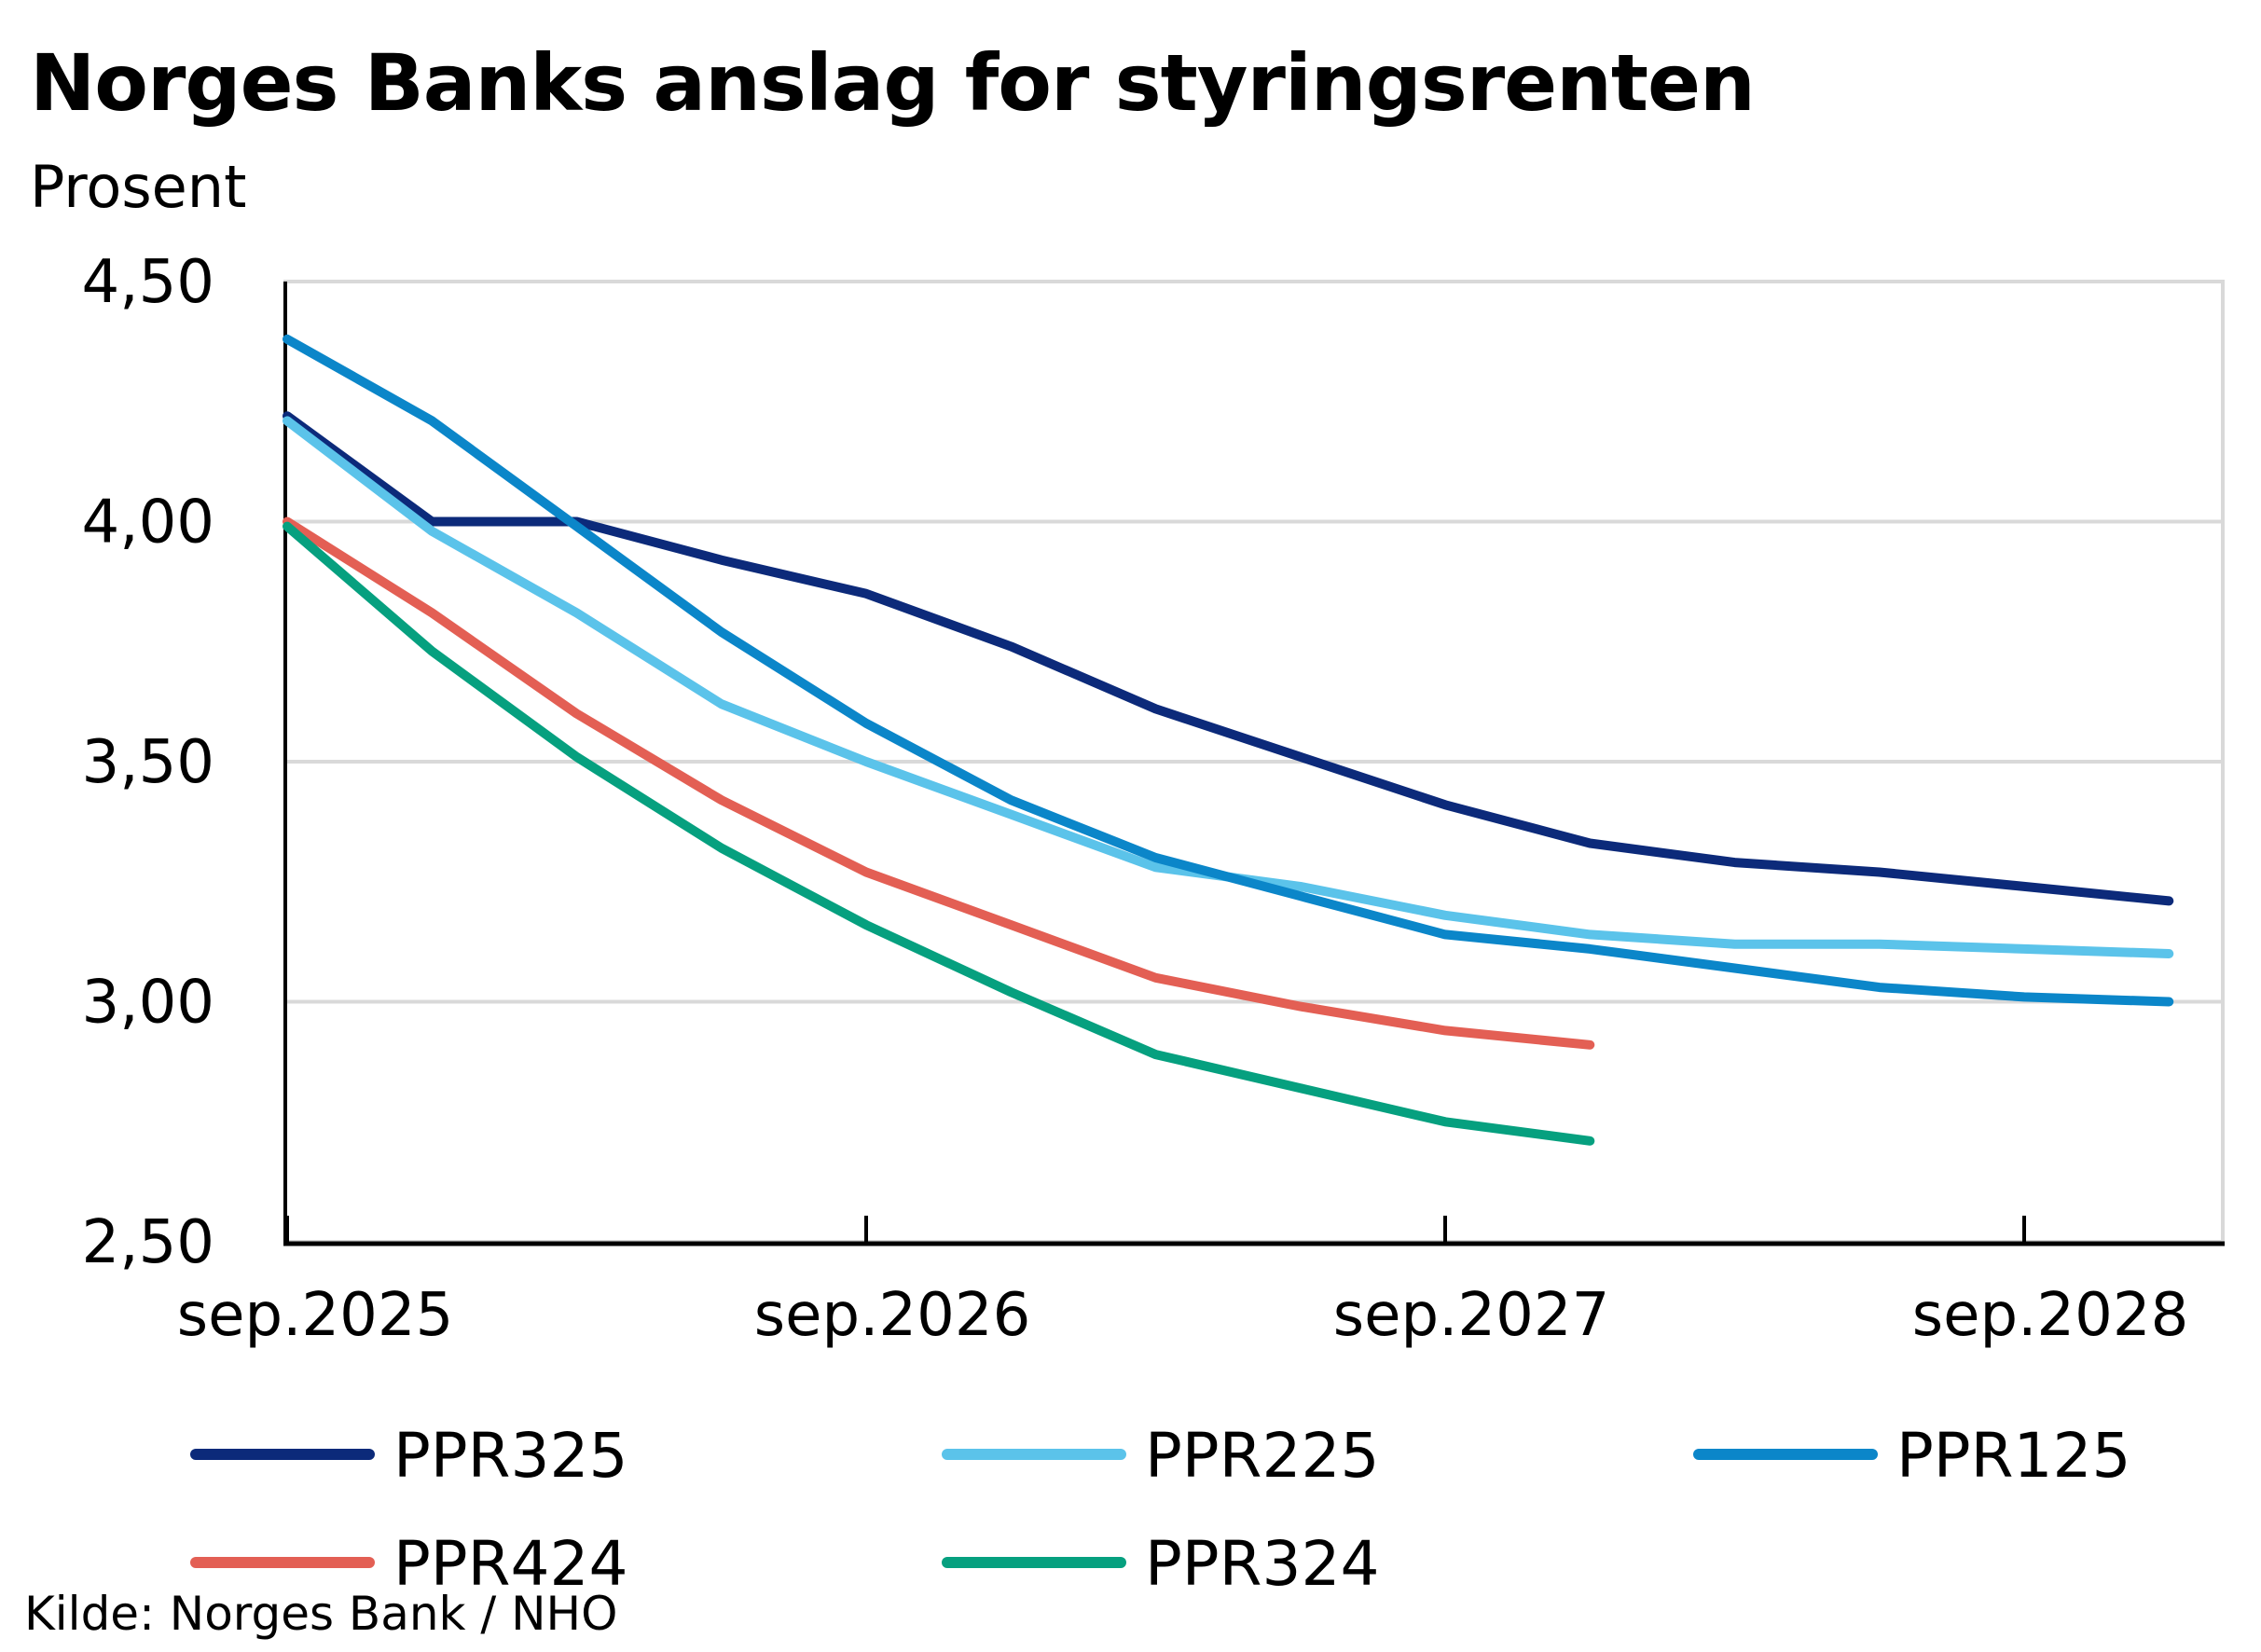  What do you see at coordinates (893, 83) in the screenshot?
I see `chart-title: Norges Banks anslag for styringsrenten` at bounding box center [893, 83].